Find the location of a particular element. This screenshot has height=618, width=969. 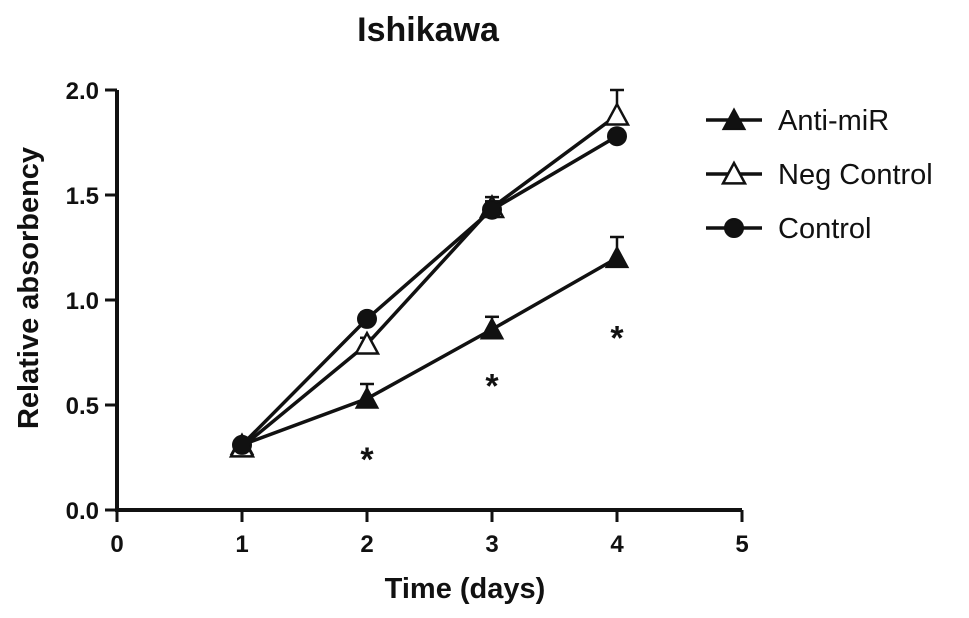

y-tick-label: 0.5 is located at coordinates (82, 406).